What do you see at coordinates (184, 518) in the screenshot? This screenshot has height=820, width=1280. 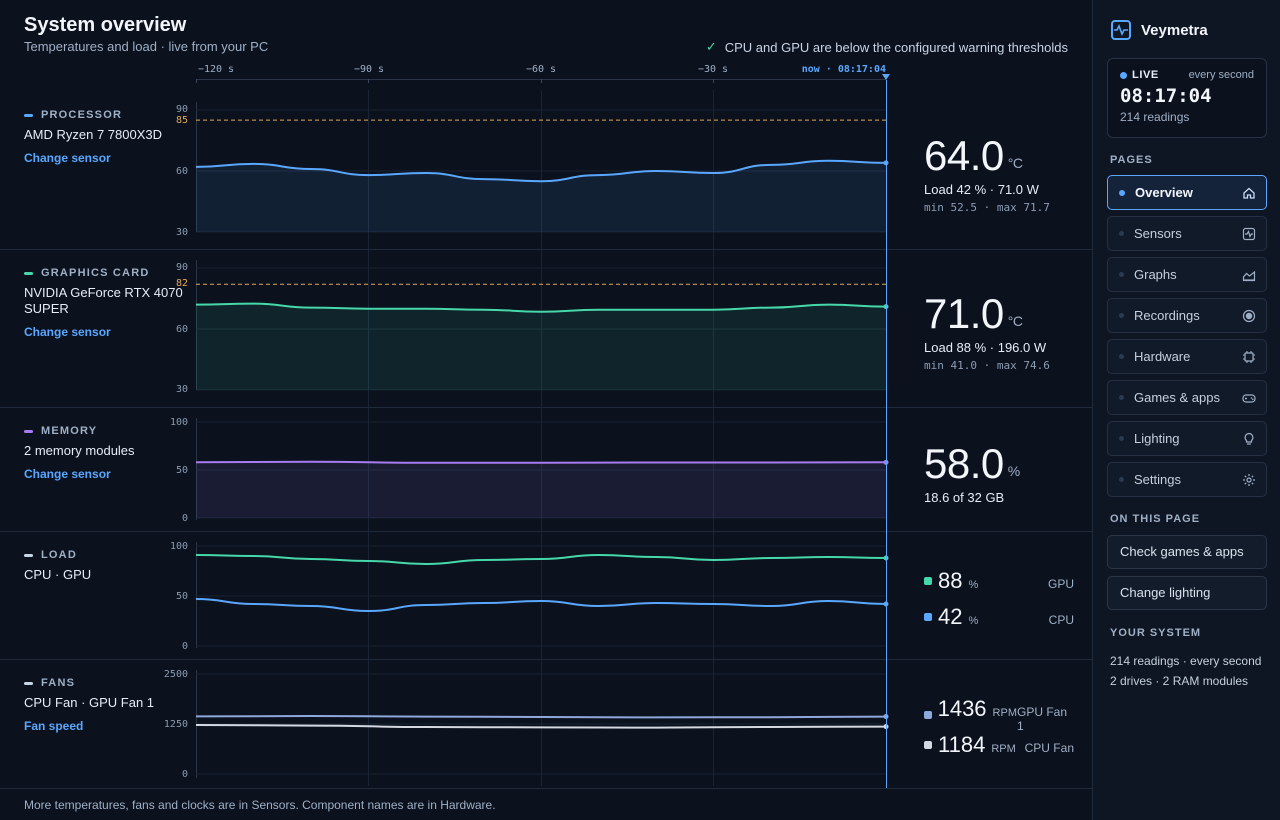 I see `memory-y-tick: 0` at bounding box center [184, 518].